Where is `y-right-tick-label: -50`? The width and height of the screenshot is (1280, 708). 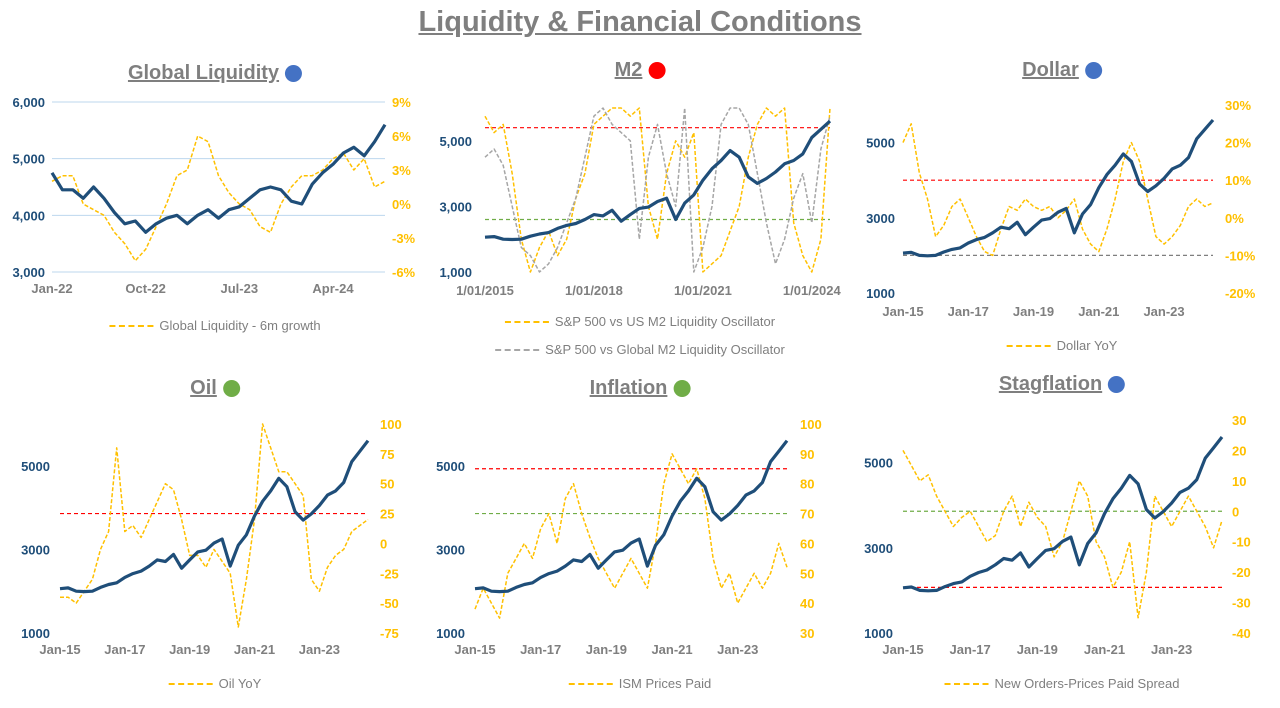
y-right-tick-label: -50 is located at coordinates (389, 603).